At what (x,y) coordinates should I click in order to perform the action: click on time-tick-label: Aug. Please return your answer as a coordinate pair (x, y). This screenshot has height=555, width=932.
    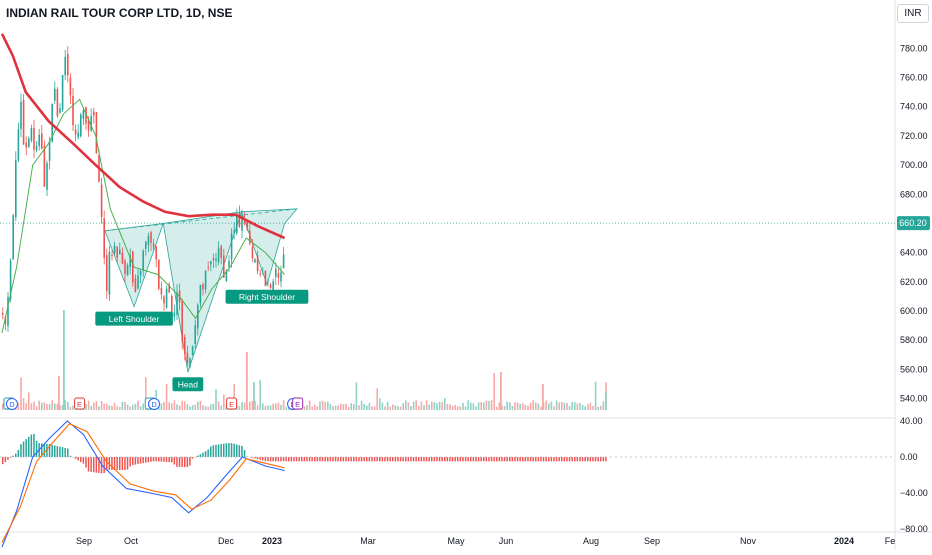
    Looking at the image, I should click on (591, 541).